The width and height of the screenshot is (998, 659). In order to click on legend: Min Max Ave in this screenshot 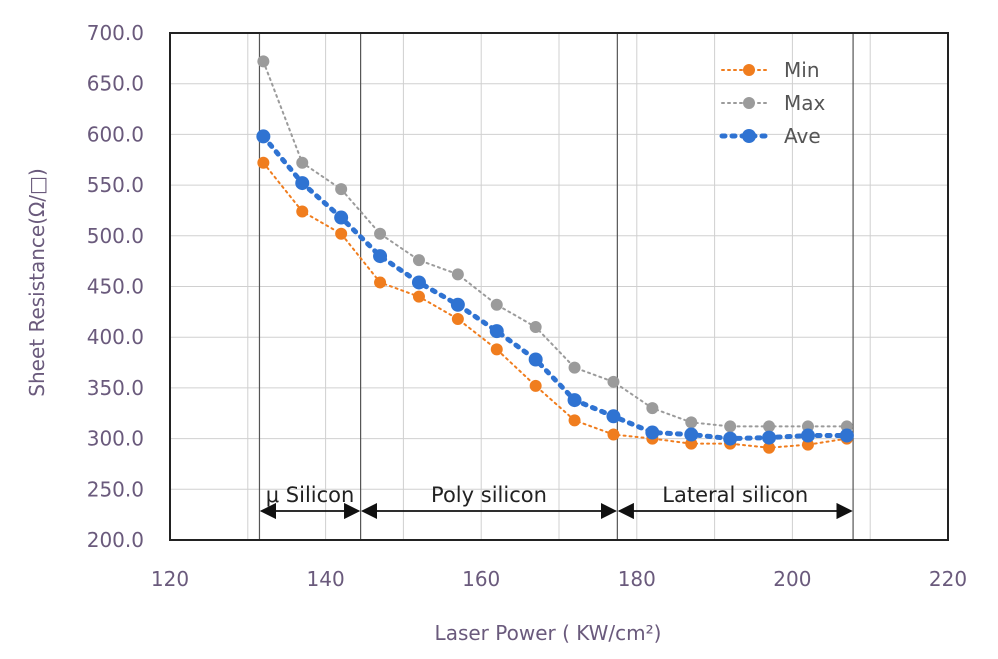, I will do `click(772, 103)`.